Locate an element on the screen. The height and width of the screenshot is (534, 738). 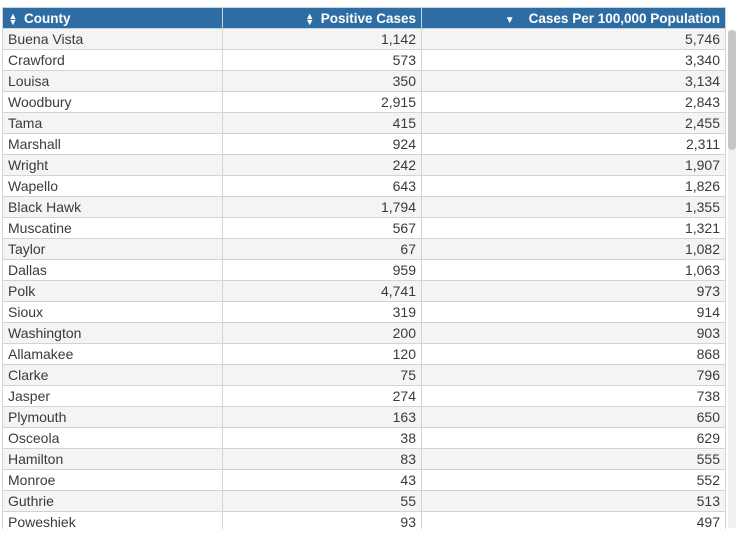
cell-cases-per-100k: 914 is located at coordinates (573, 312).